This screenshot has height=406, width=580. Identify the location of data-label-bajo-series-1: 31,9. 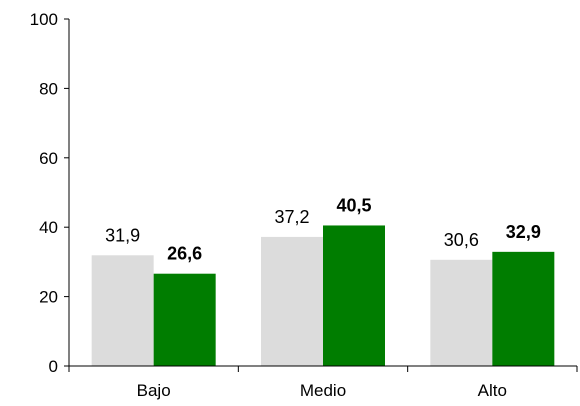
(122, 235).